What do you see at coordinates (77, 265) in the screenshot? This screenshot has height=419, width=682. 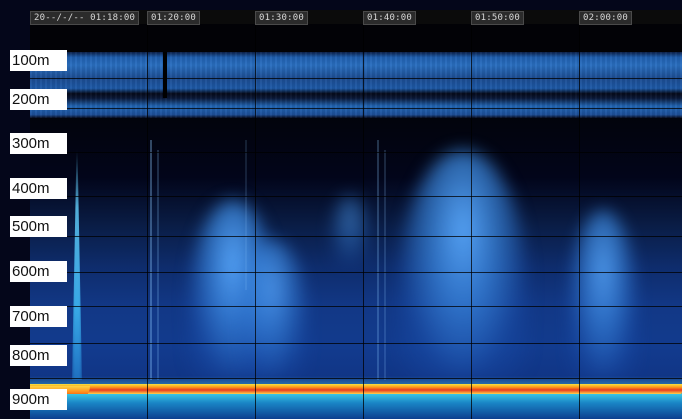 I see `left-echo-spike` at bounding box center [77, 265].